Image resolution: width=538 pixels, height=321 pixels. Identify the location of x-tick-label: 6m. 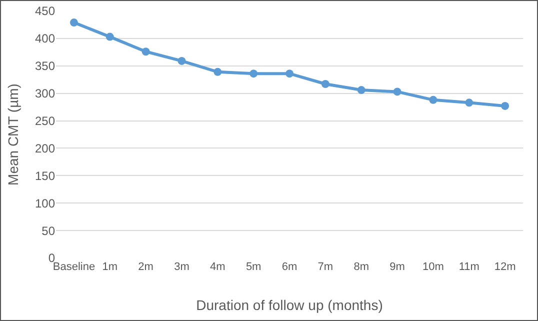
(290, 267).